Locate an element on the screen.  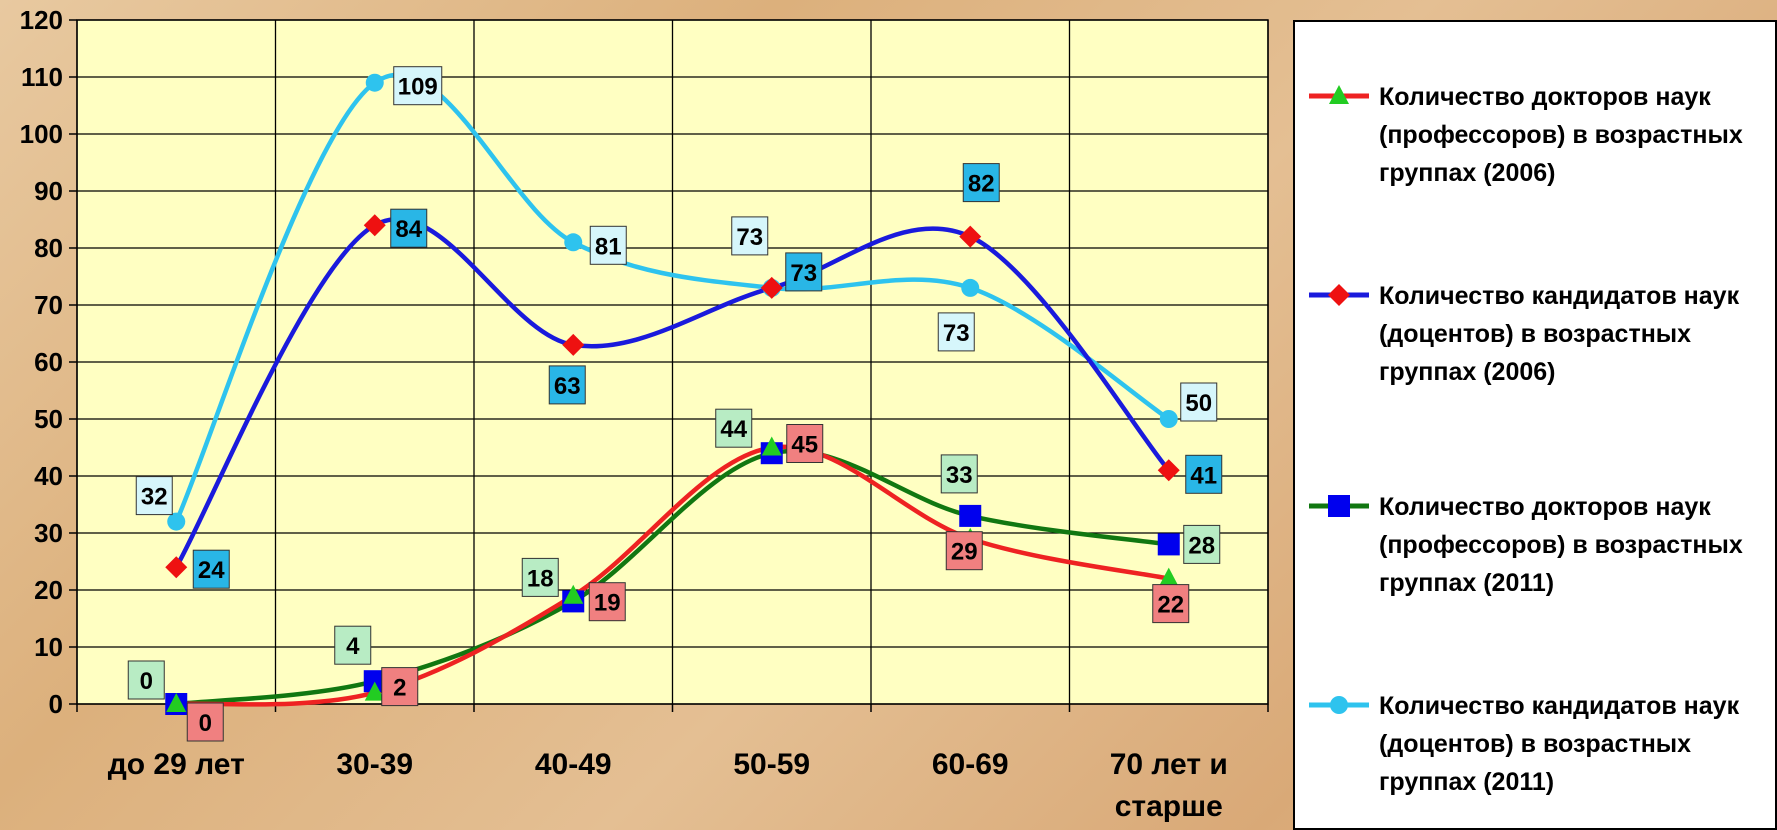
svg-text: 41 is located at coordinates (1203, 475).